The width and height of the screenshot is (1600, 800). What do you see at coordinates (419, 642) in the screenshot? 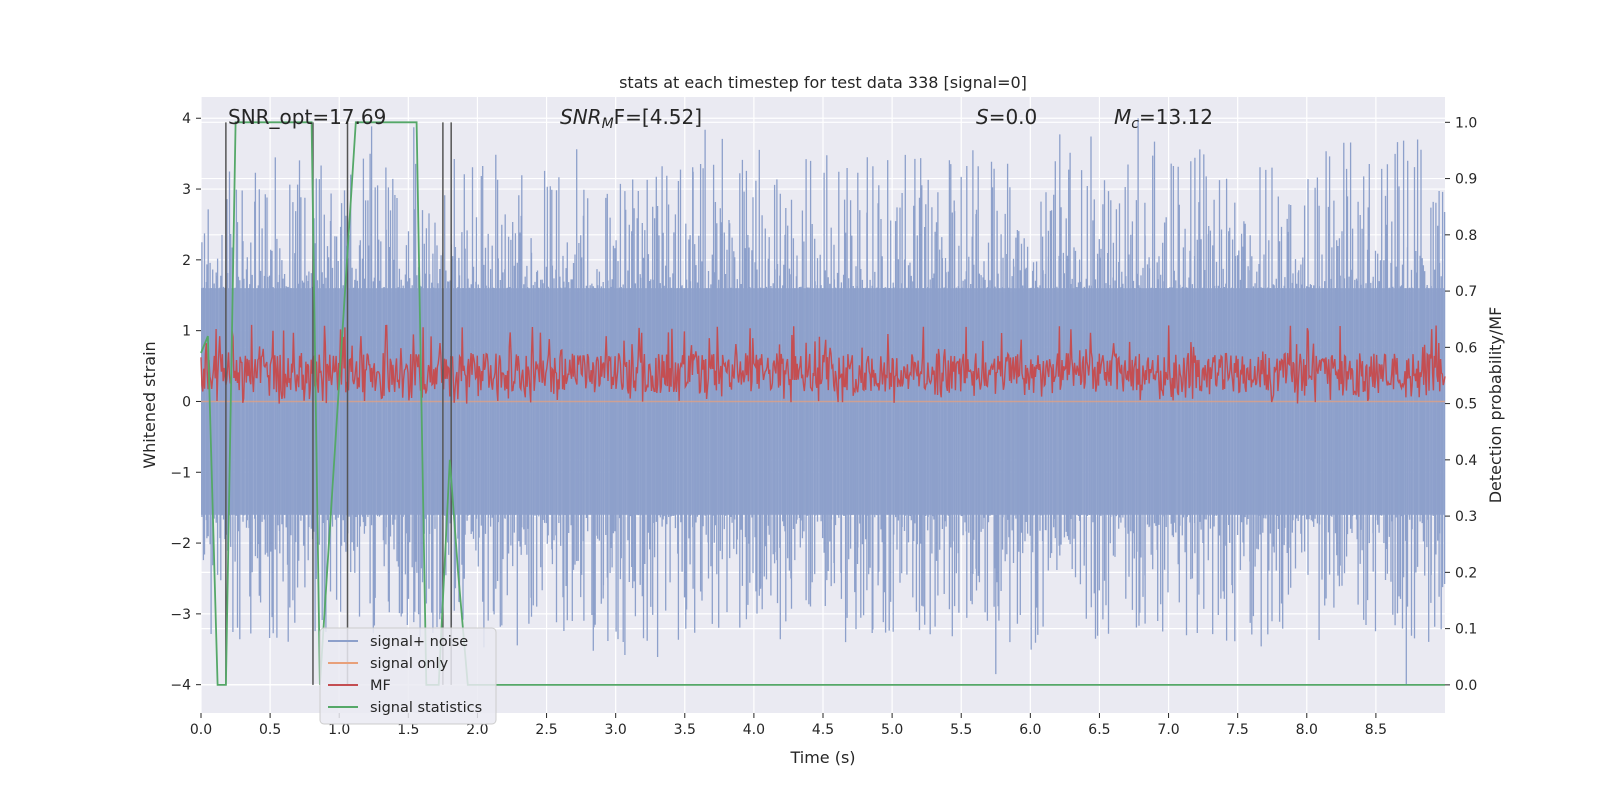
I see `legend-label-signal-noise: signal+ noise` at bounding box center [419, 642].